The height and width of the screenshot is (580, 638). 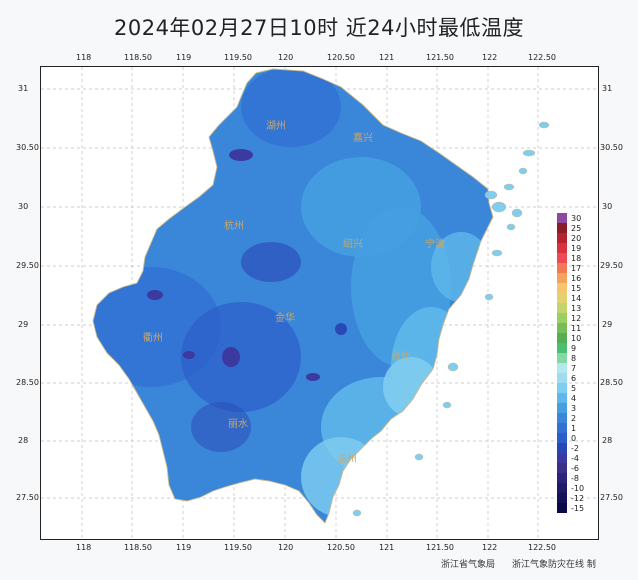 What do you see at coordinates (577, 508) in the screenshot?
I see `legend-label: -15` at bounding box center [577, 508].